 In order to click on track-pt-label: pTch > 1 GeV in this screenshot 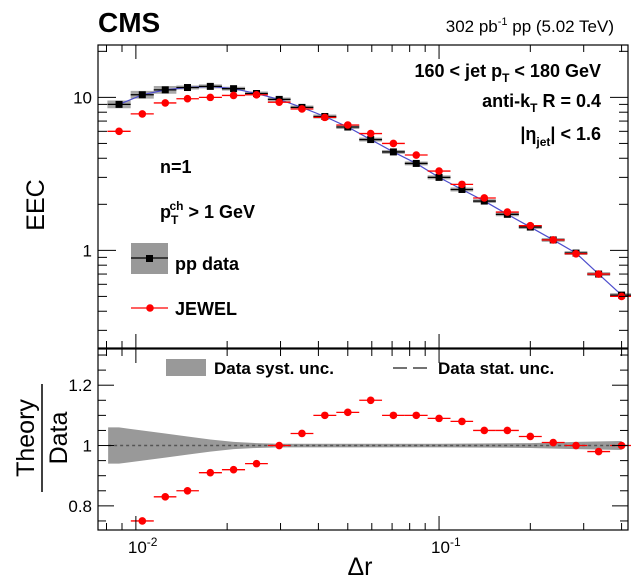, I will do `click(207, 213)`.